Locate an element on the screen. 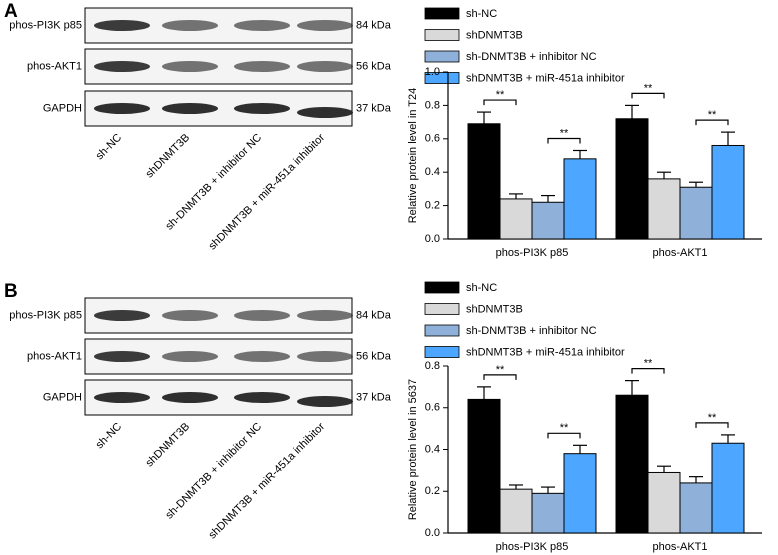 The width and height of the screenshot is (778, 555). y-axis-title: Relative protein level in 5637 is located at coordinates (413, 449).